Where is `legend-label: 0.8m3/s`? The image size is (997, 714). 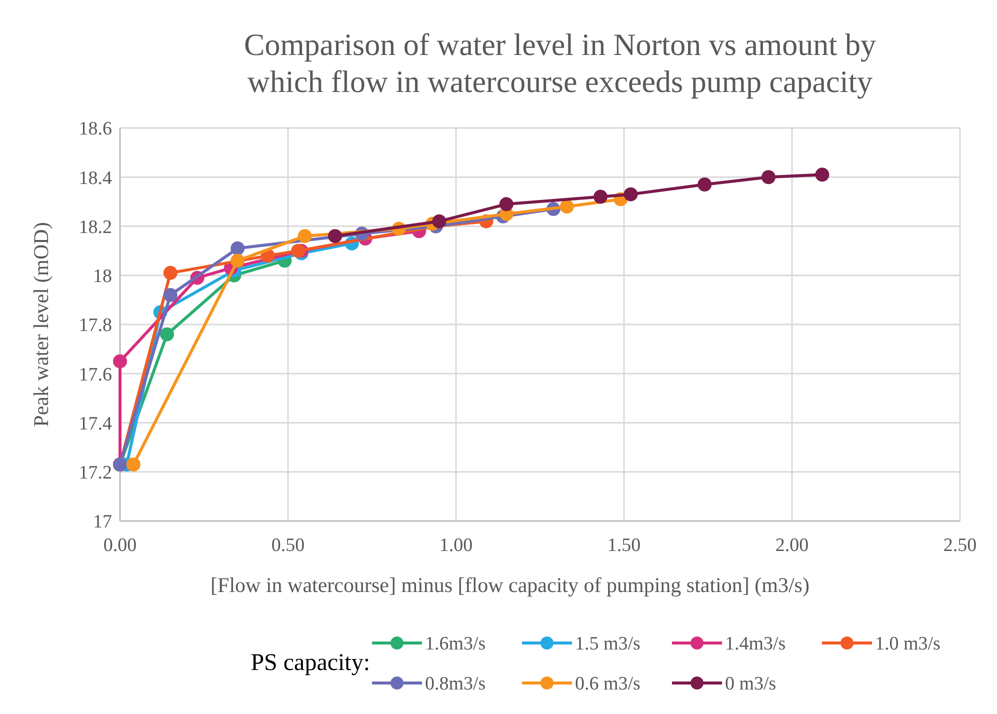 legend-label: 0.8m3/s is located at coordinates (455, 684).